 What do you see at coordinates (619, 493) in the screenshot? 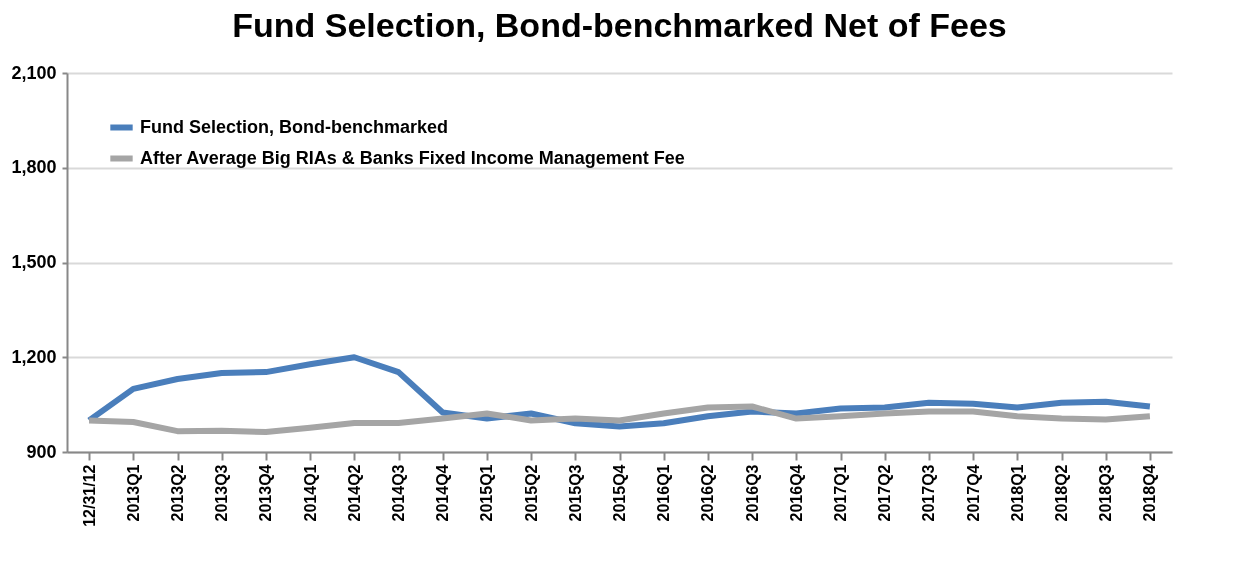
I see `x-tick-label: 2015Q4` at bounding box center [619, 493].